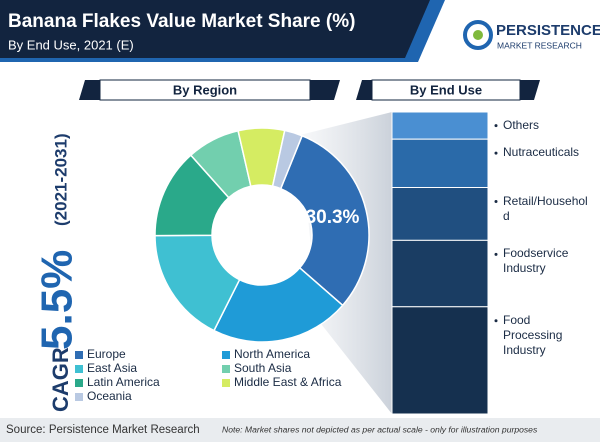 The width and height of the screenshot is (600, 442). Describe the element at coordinates (536, 261) in the screenshot. I see `segment-label: Foodservice Industry` at that location.